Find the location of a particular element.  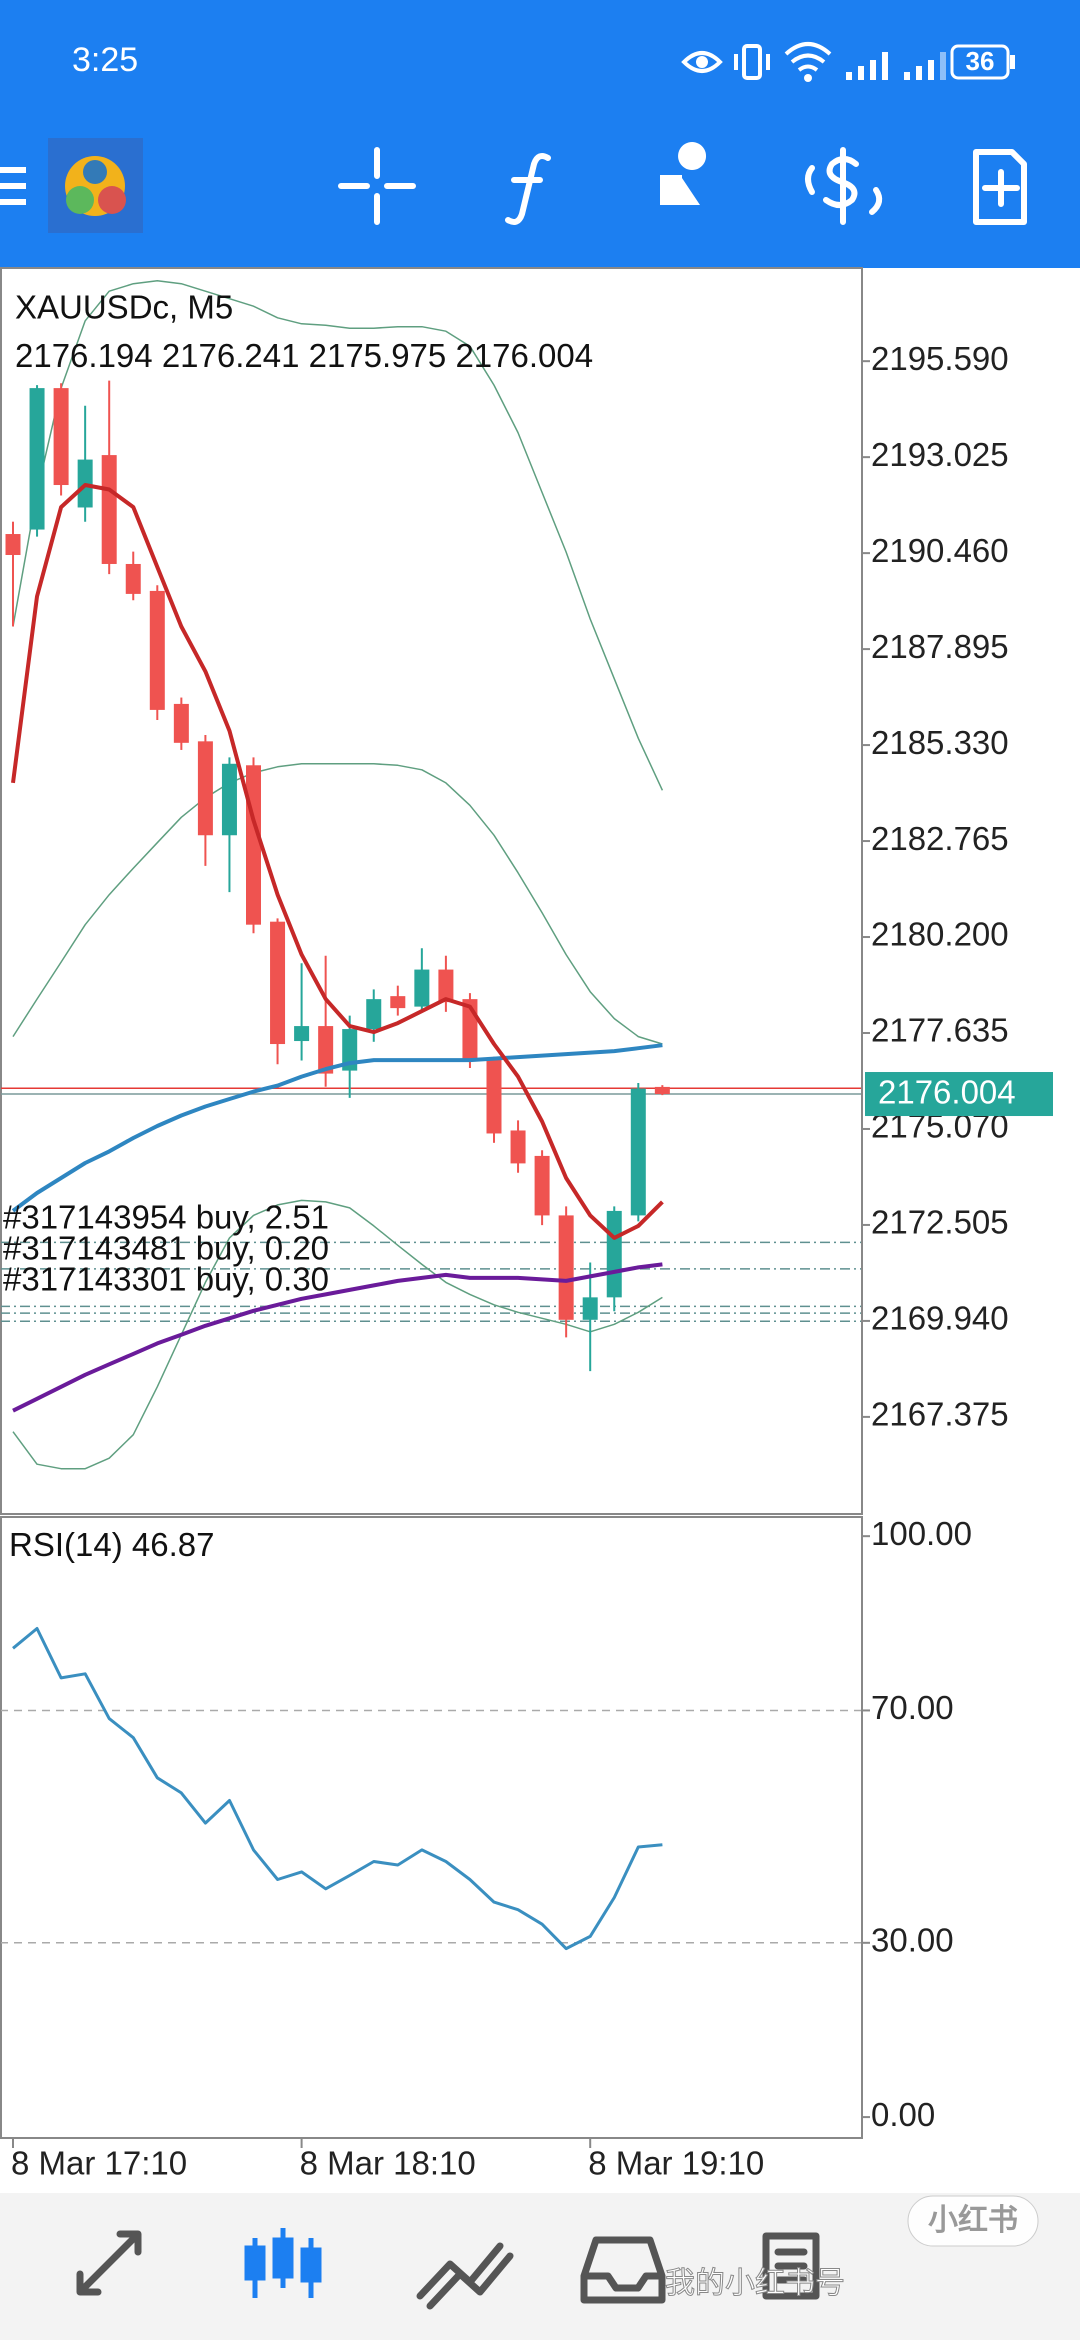

bid-box is located at coordinates (959, 1094).